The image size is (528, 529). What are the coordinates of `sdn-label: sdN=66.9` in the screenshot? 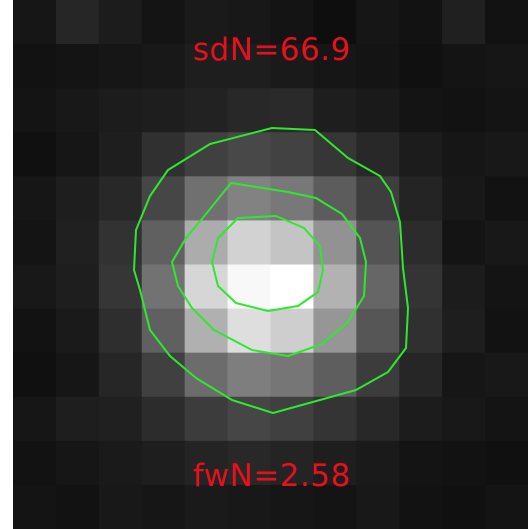 It's located at (272, 50).